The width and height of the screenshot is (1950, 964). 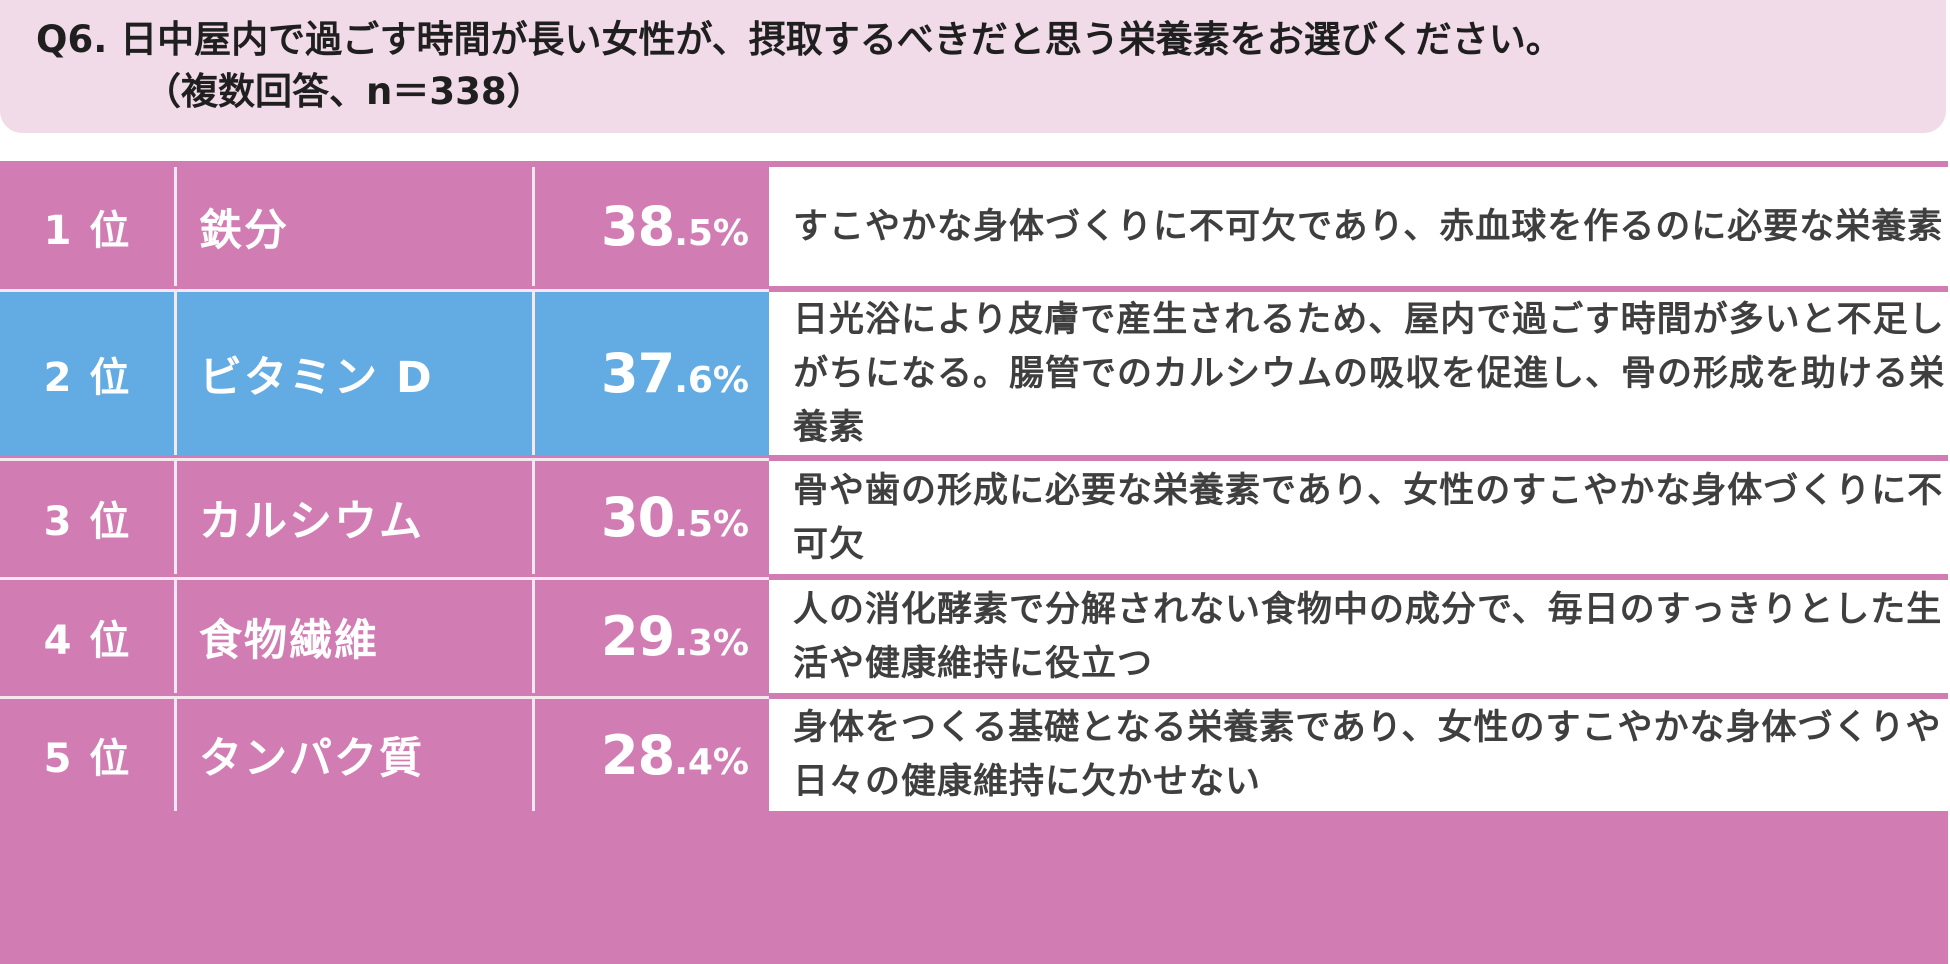 I want to click on nutrient-description-text: 骨や歯の形成に必要な栄養素であり、女性のすこやかな身体づくりに不可欠, so click(x=1368, y=517).